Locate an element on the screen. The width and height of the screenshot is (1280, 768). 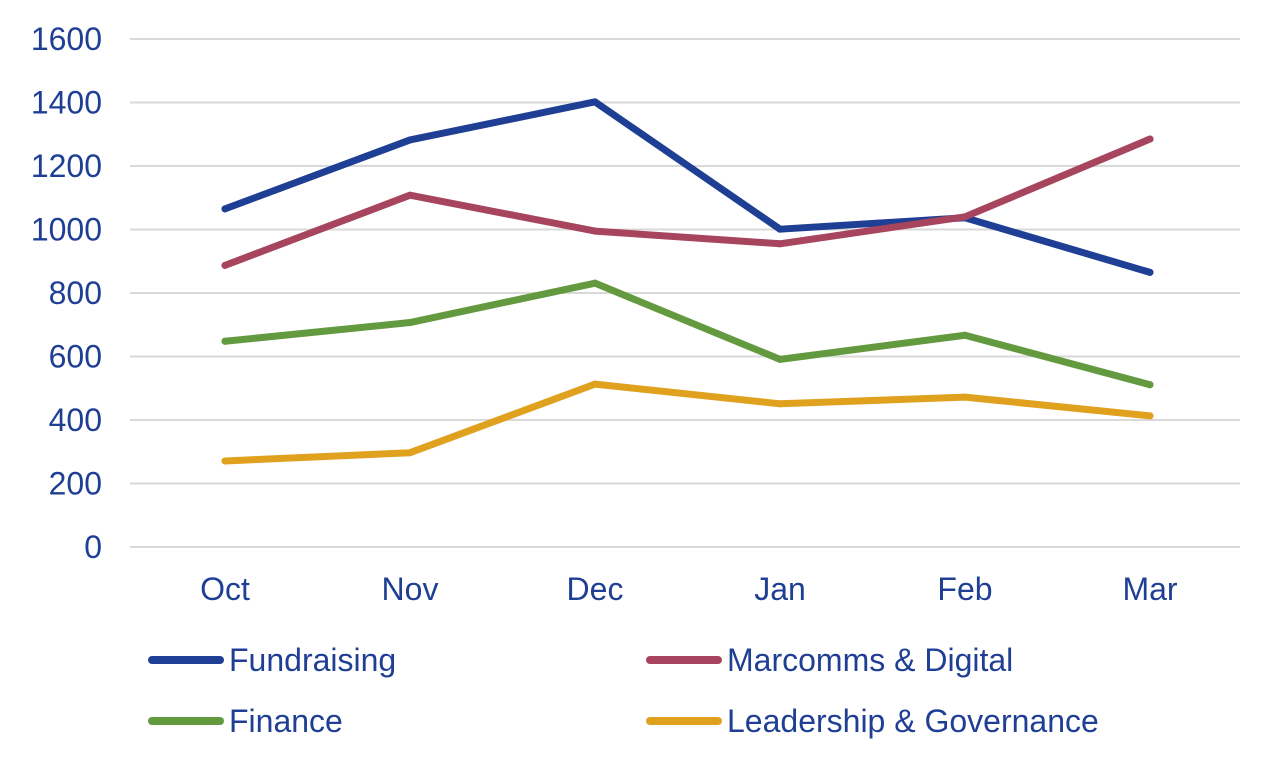
y-tick-label: 600 is located at coordinates (75, 357).